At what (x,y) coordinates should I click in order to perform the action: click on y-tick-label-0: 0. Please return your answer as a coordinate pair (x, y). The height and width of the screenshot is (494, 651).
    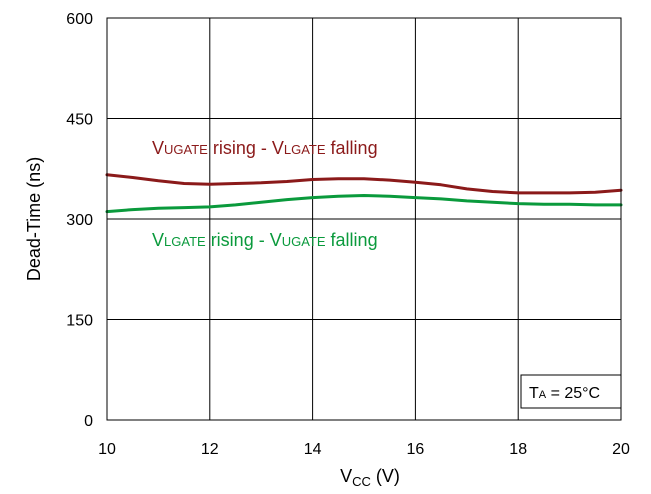
    Looking at the image, I should click on (88, 421).